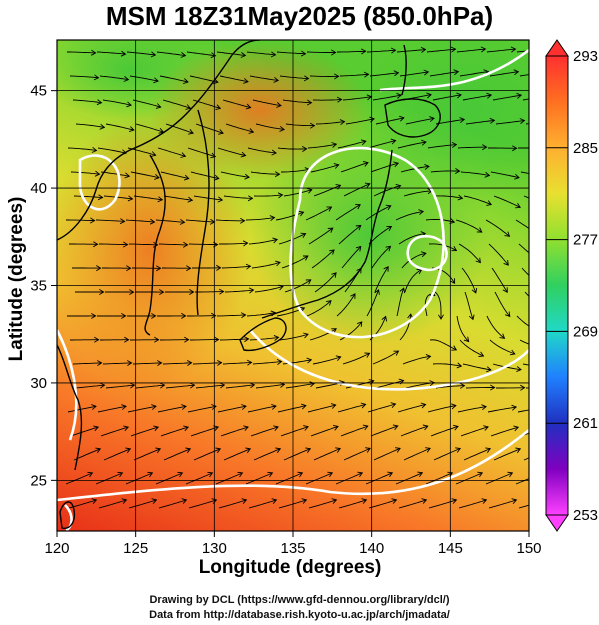 This screenshot has width=599, height=625. What do you see at coordinates (56, 548) in the screenshot?
I see `x-tick-label: 120` at bounding box center [56, 548].